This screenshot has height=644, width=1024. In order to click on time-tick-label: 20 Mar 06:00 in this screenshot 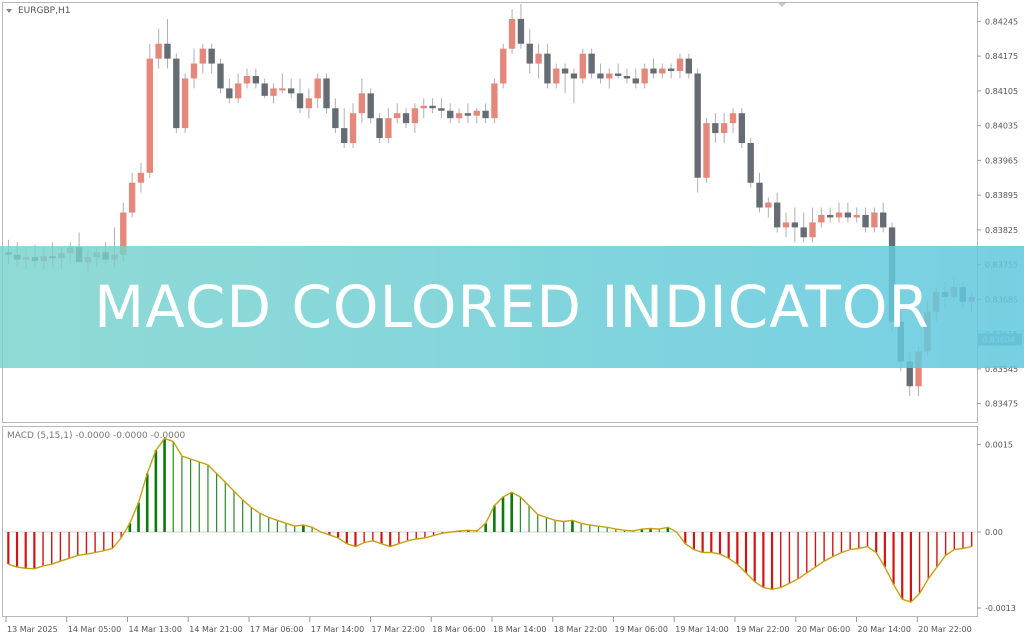, I will do `click(823, 629)`.